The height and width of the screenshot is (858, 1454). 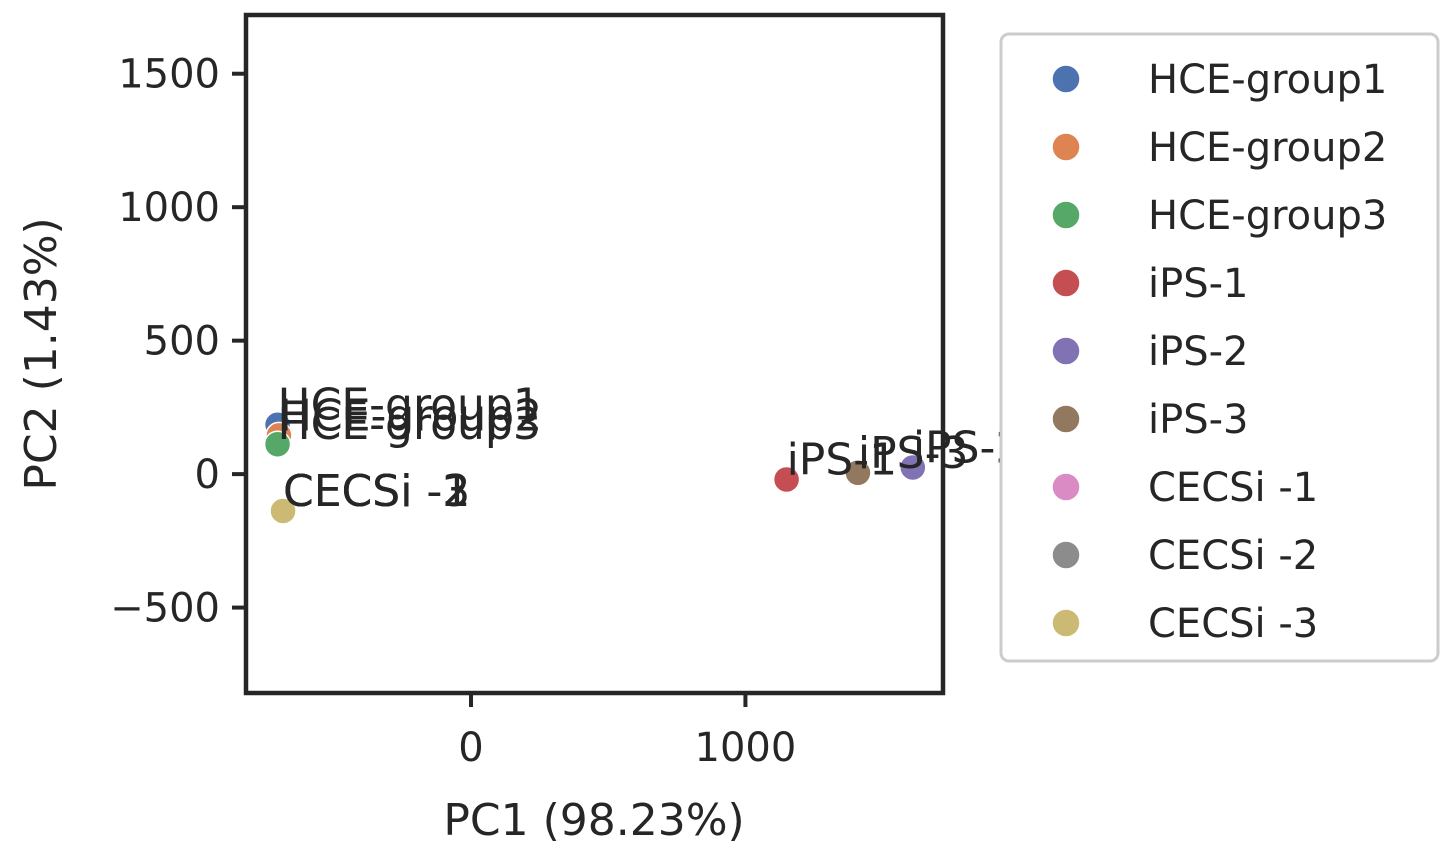 What do you see at coordinates (169, 75) in the screenshot?
I see `y-tick-label: 1500` at bounding box center [169, 75].